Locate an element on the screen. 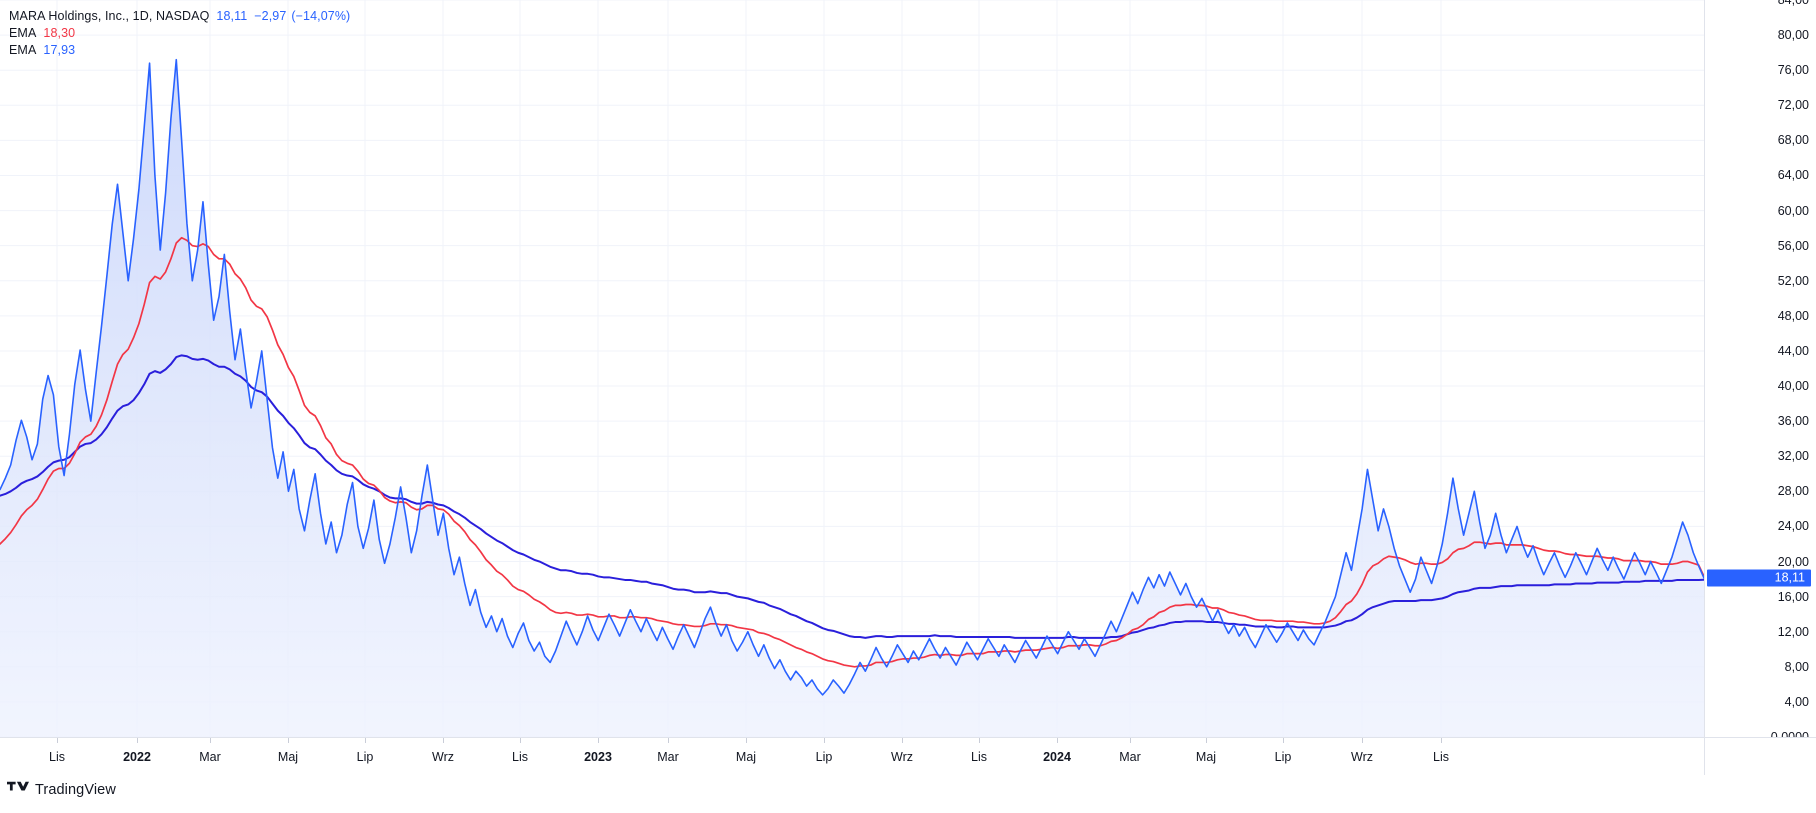 This screenshot has height=813, width=1816. tradingview-brand-text: TradingView is located at coordinates (75, 790).